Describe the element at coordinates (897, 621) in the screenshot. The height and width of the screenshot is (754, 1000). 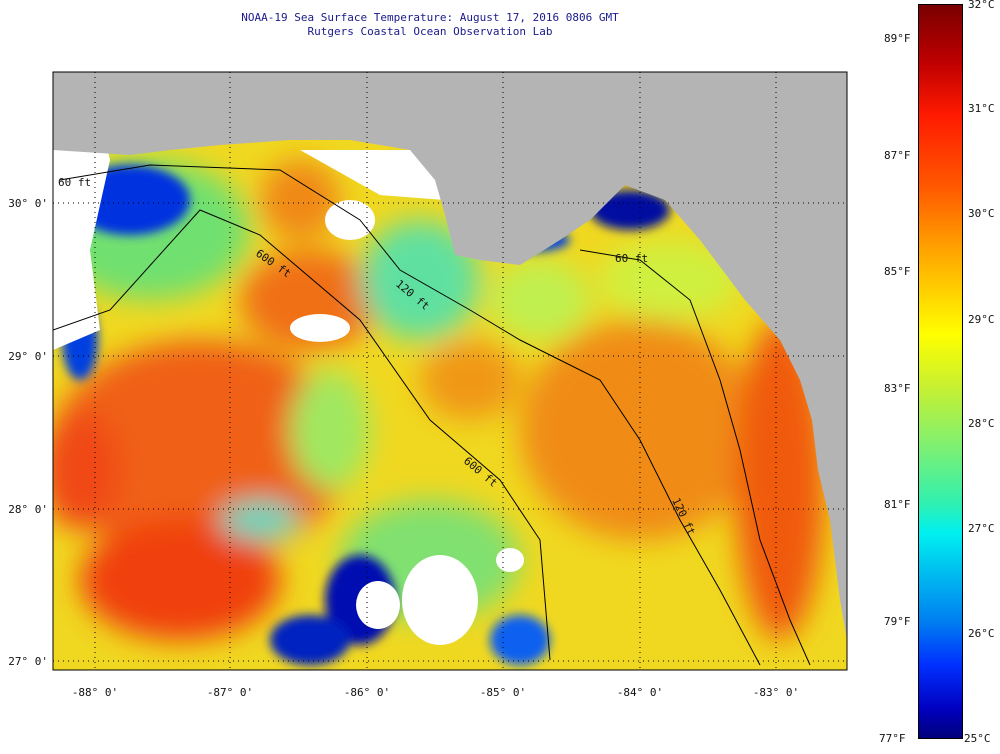
I see `fahrenheit-label: 79°F` at that location.